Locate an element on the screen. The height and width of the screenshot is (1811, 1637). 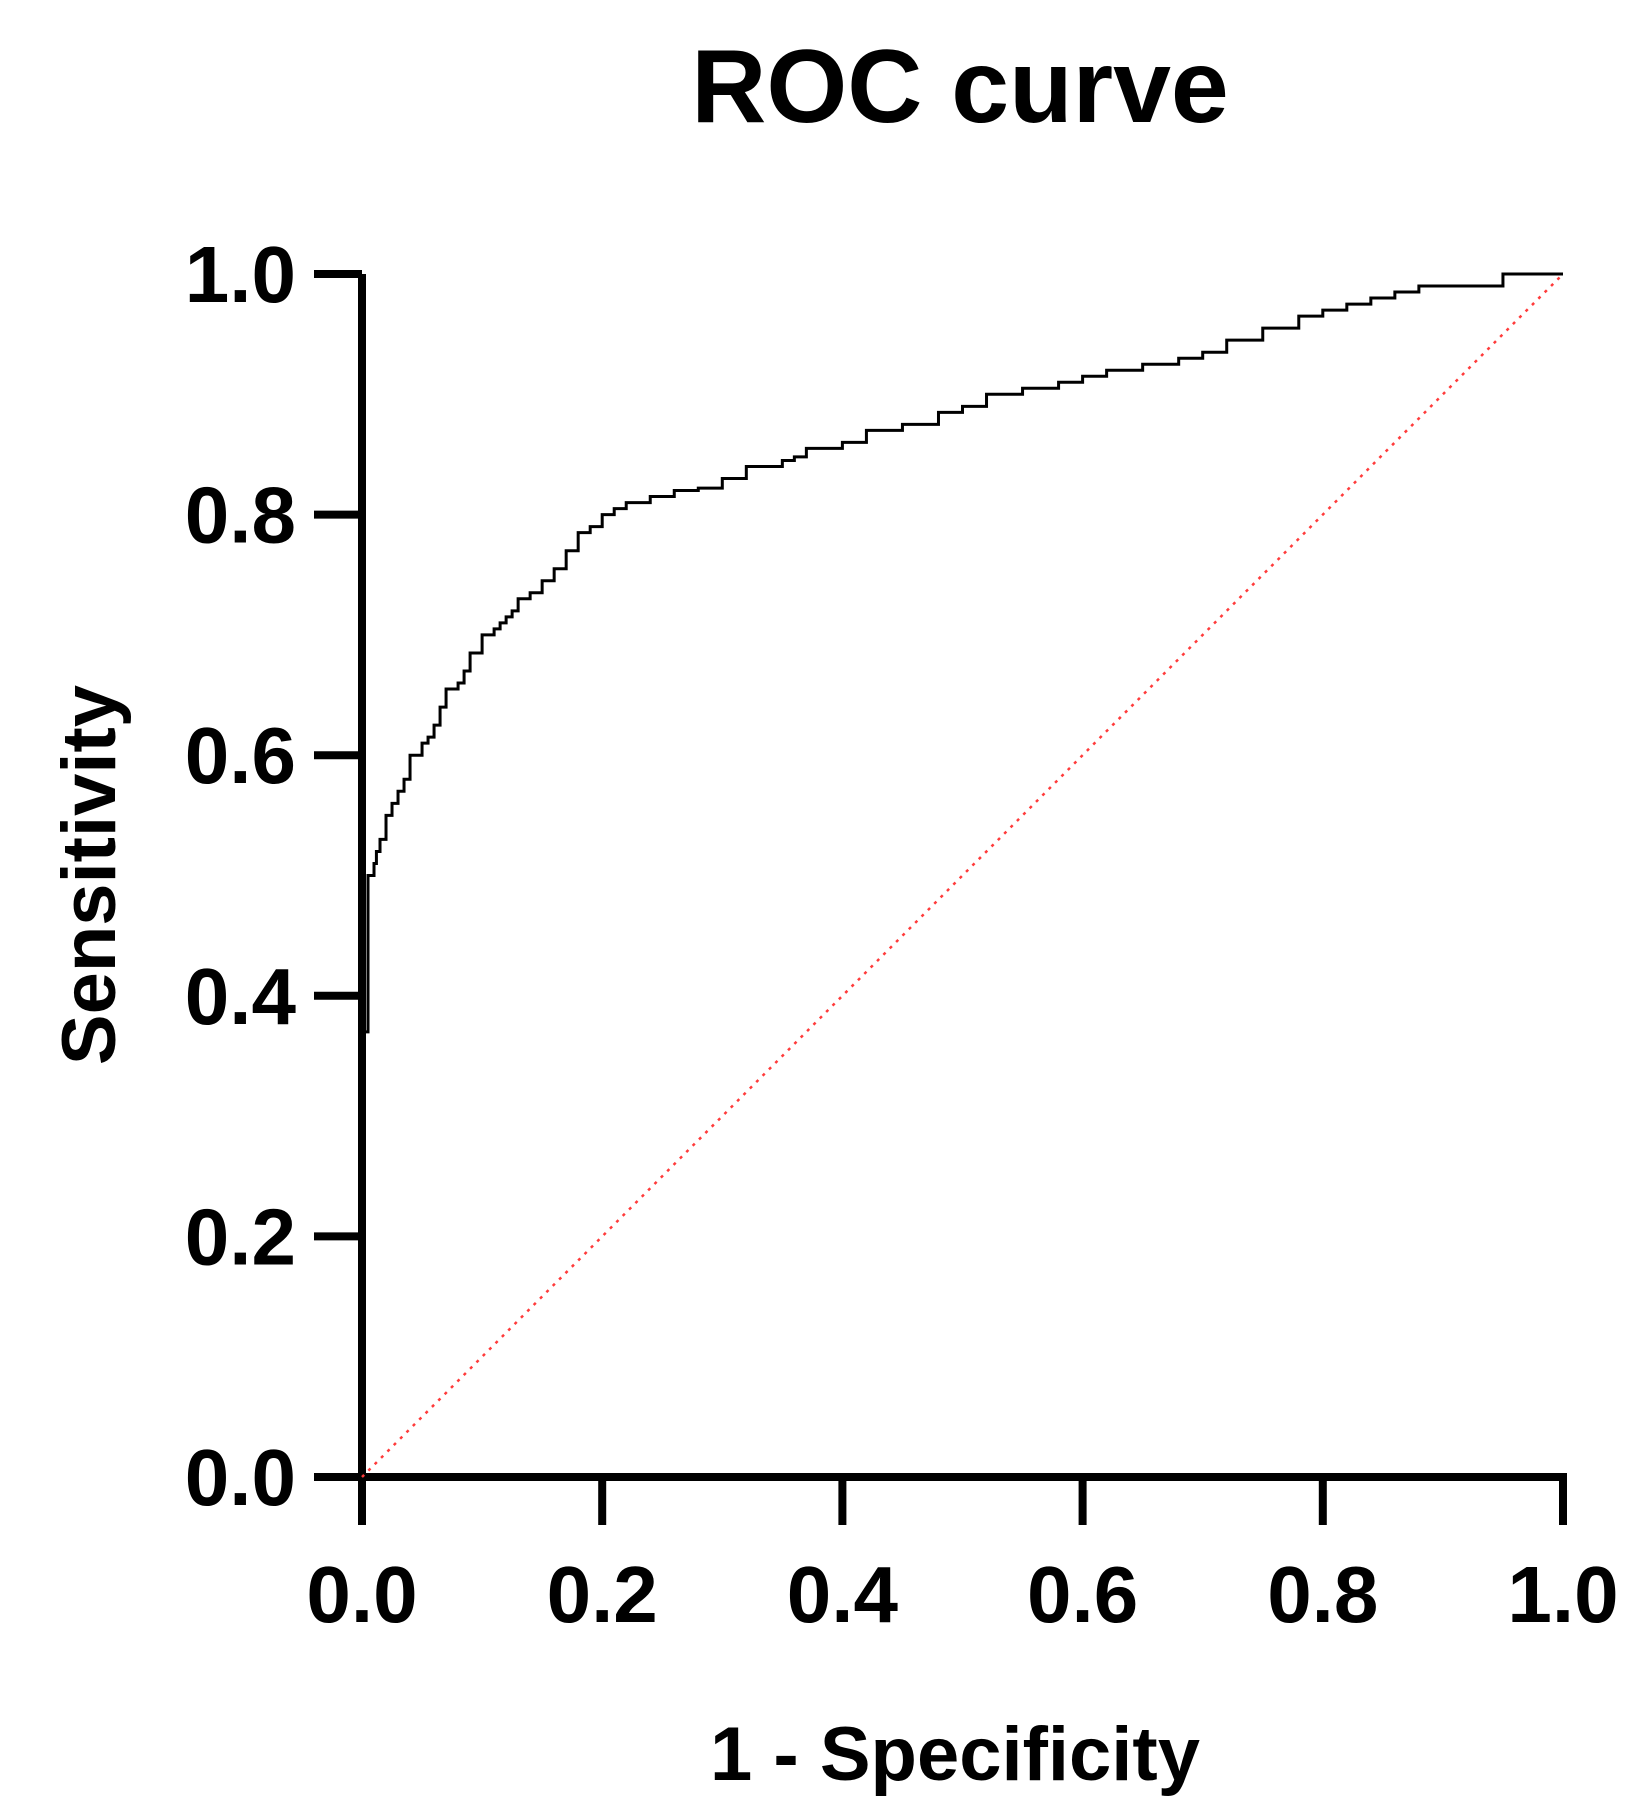
y-axis-label: Sensitivity is located at coordinates (89, 875).